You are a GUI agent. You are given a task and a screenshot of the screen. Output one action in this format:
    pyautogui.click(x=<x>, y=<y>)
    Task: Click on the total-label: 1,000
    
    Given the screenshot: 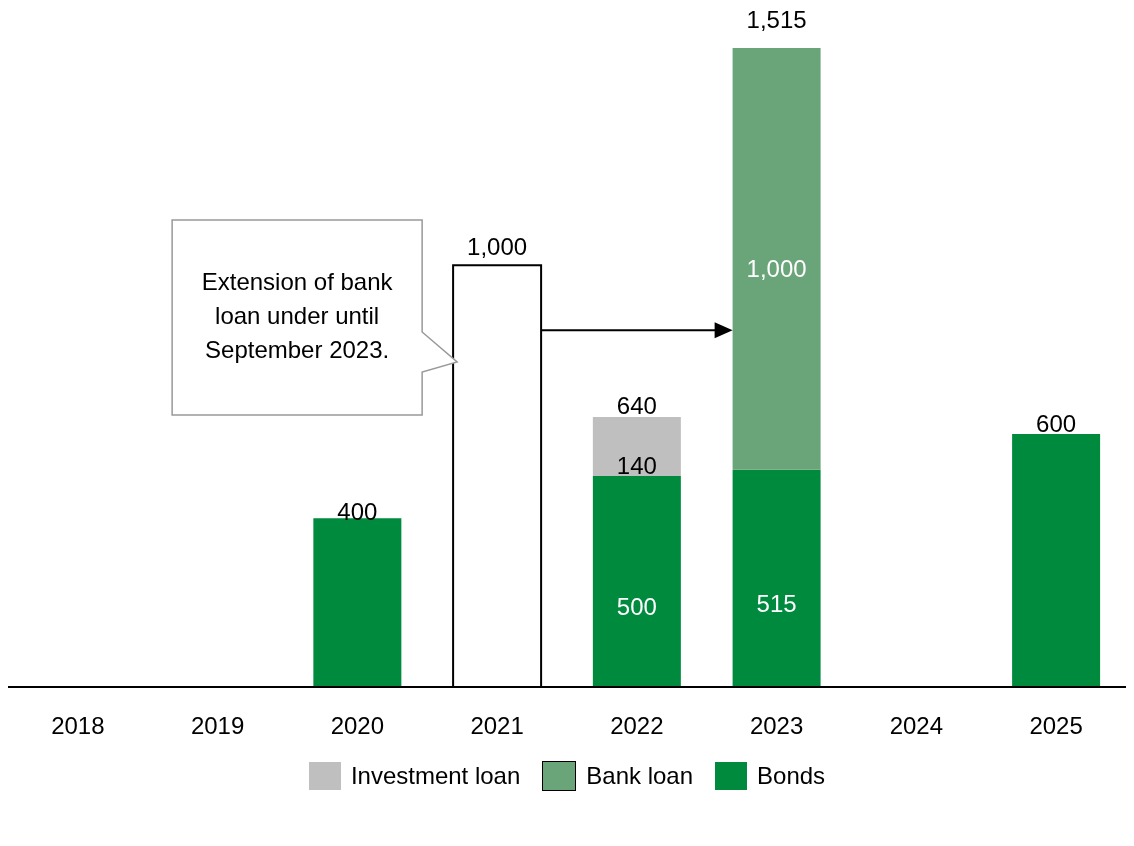 What is the action you would take?
    pyautogui.click(x=497, y=247)
    